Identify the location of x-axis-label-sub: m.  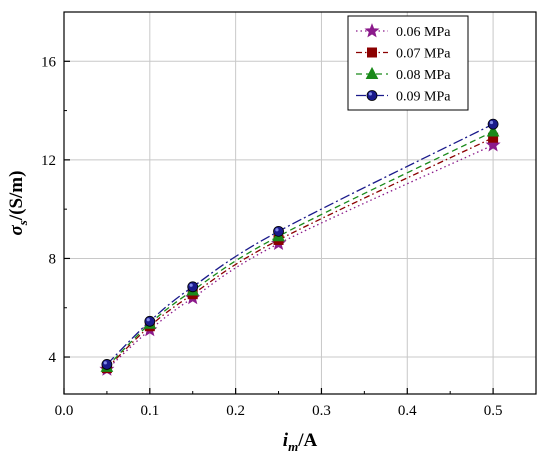
(293, 446).